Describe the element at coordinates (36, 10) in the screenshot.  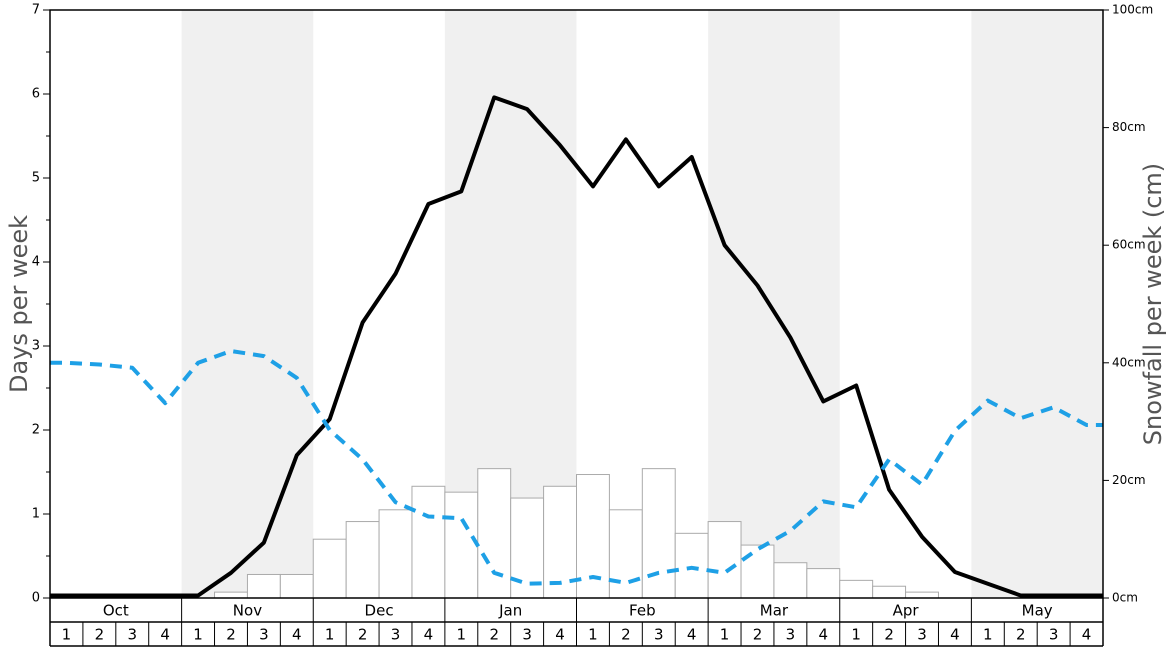
I see `left-tick-label: 7` at that location.